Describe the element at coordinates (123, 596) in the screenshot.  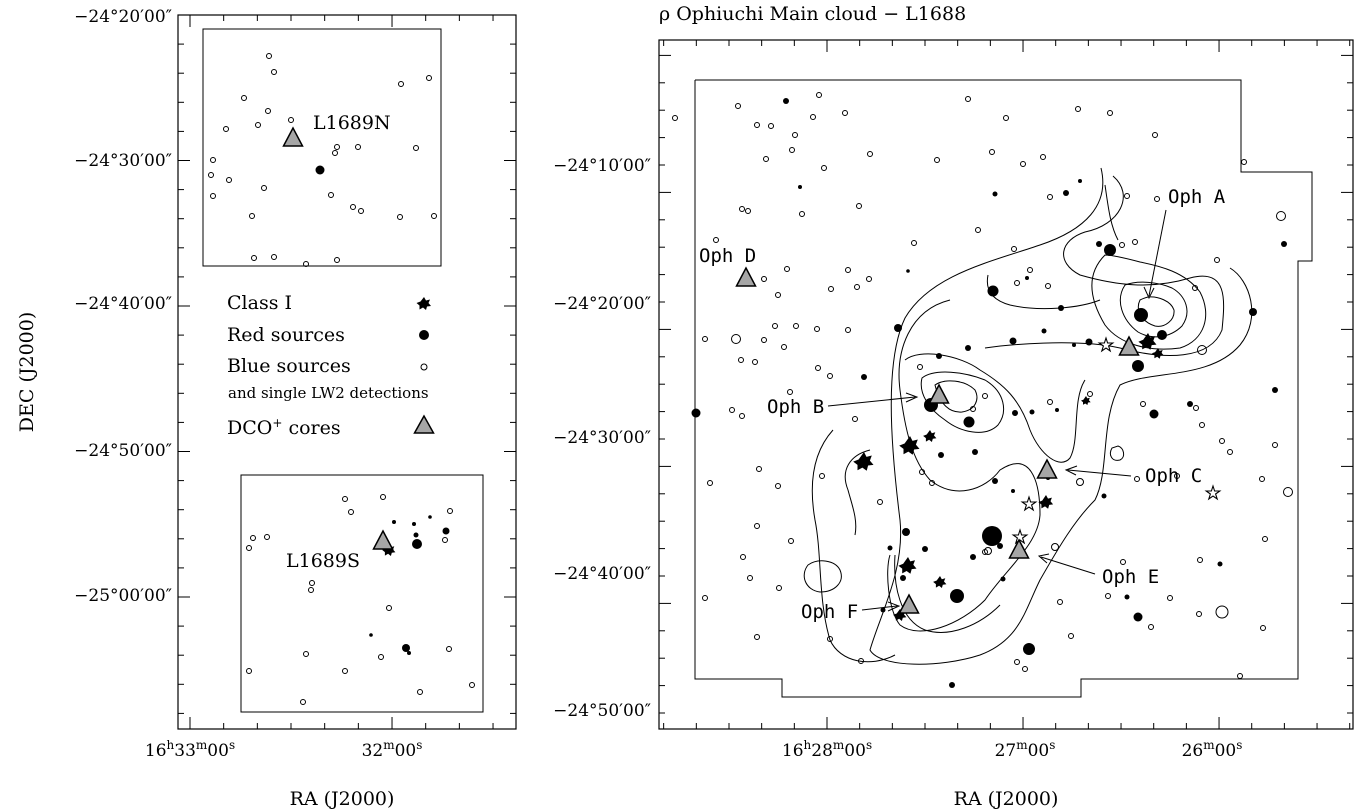
I see `left-y-tick-label: −25°00′00″` at that location.